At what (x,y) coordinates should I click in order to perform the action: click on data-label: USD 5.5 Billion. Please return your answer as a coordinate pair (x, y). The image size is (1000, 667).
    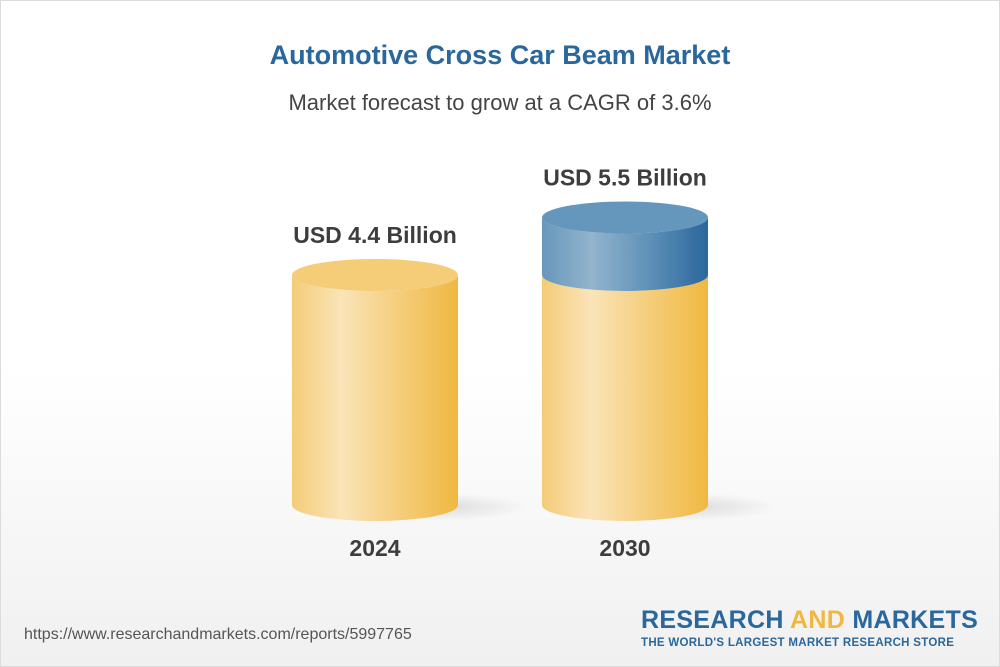
    Looking at the image, I should click on (625, 178).